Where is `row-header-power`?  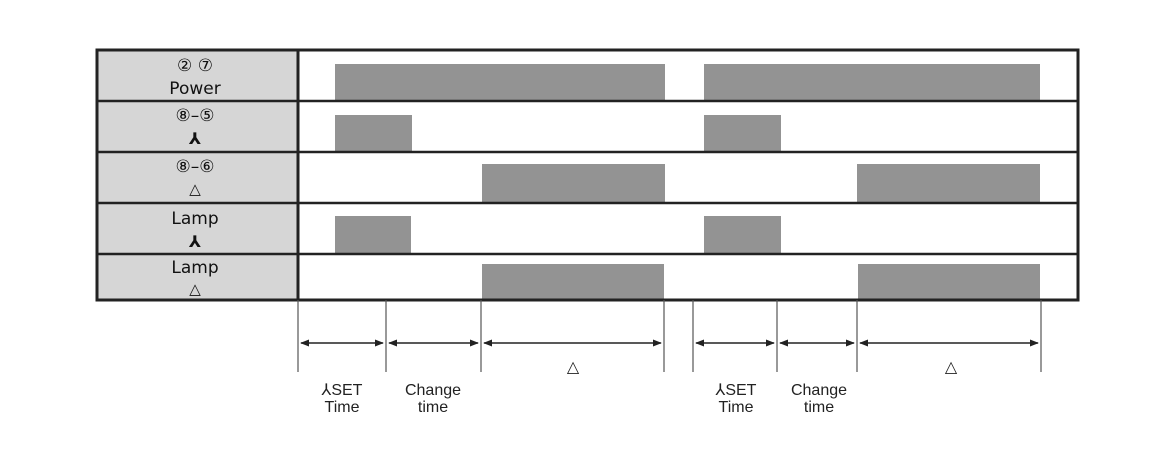
row-header-power is located at coordinates (197, 75).